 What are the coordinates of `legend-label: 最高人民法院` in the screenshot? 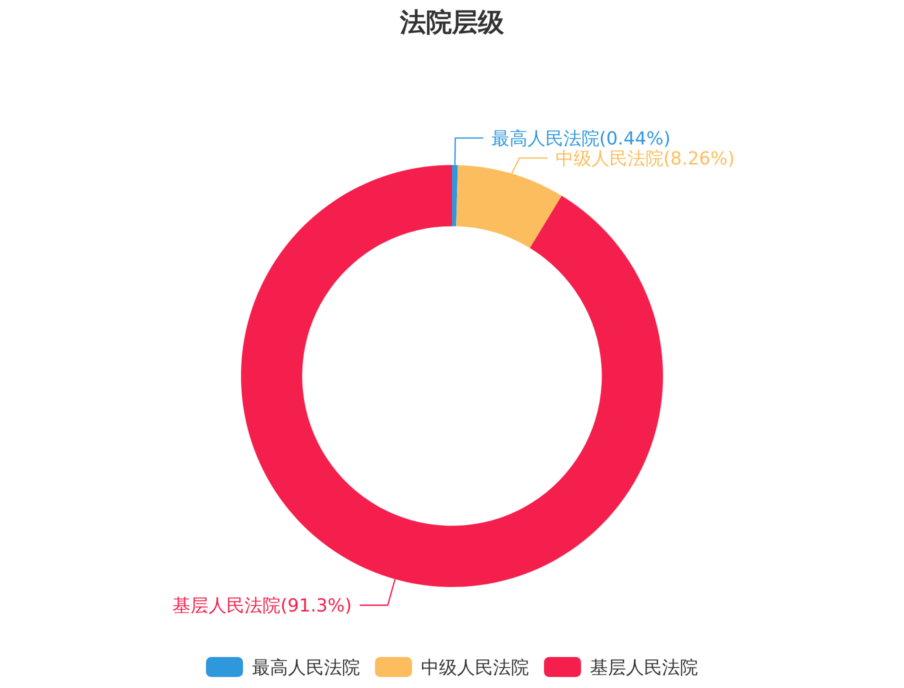 It's located at (306, 667).